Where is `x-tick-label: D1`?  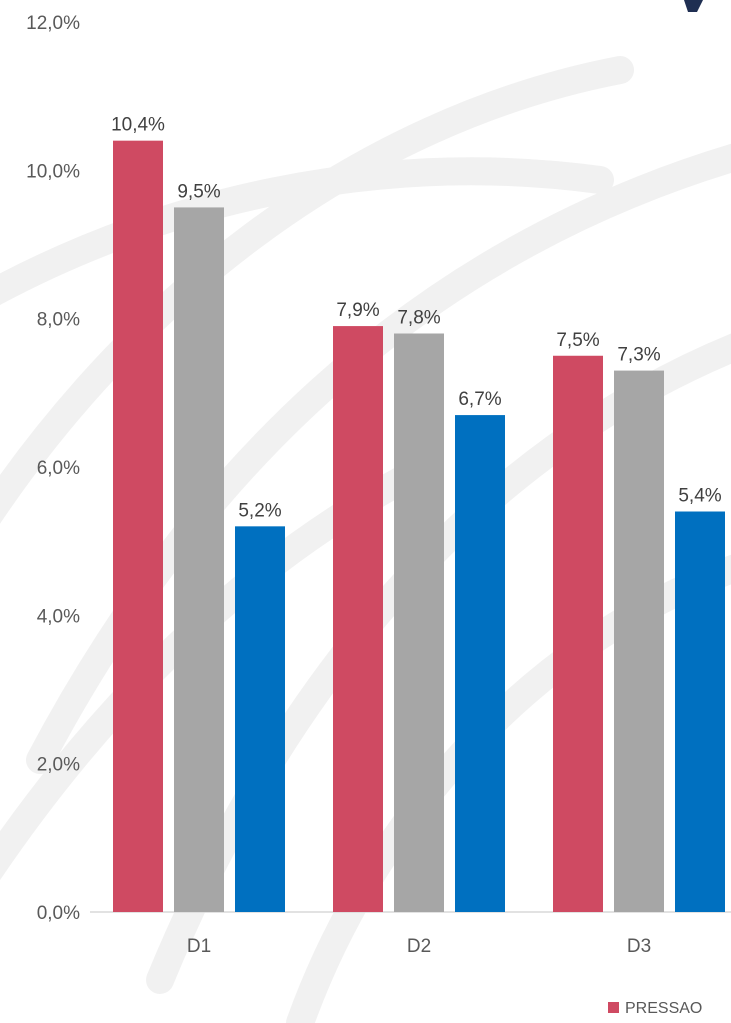
x-tick-label: D1 is located at coordinates (199, 946).